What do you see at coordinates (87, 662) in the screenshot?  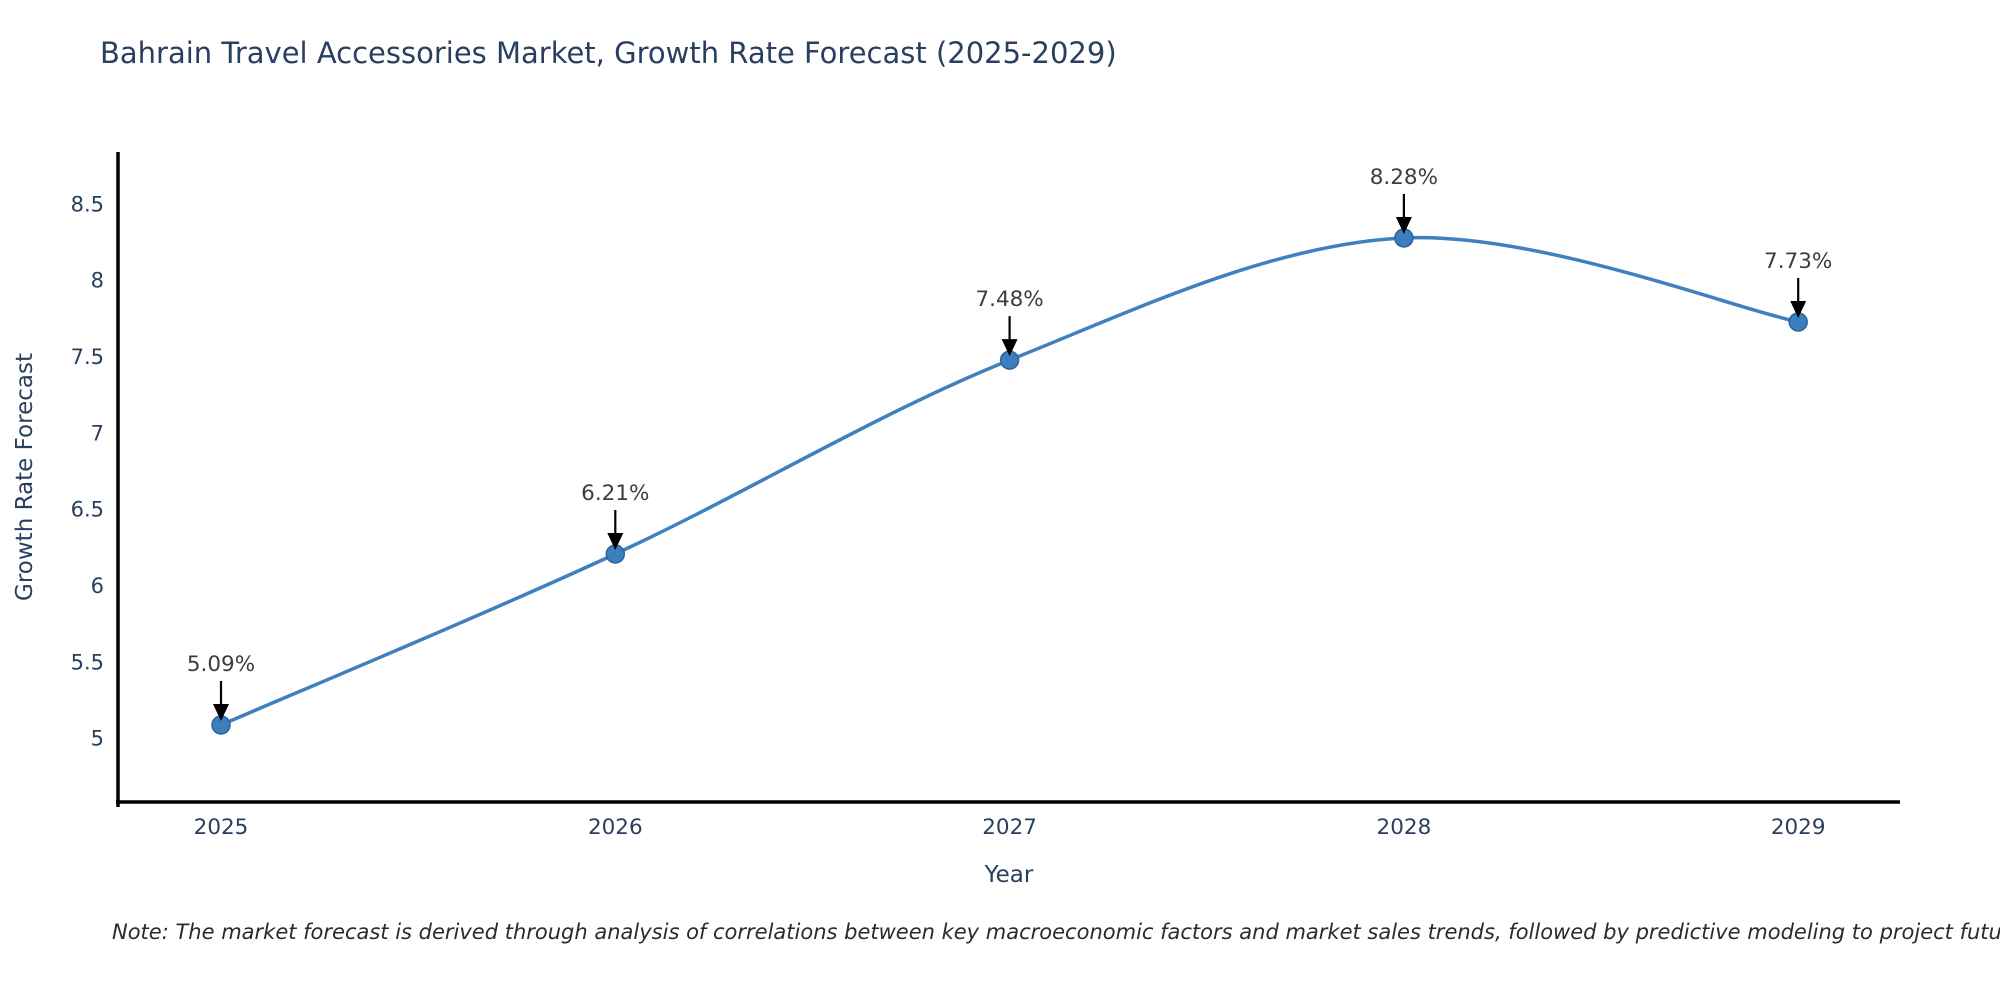 I see `y-tick-label: 5.5` at bounding box center [87, 662].